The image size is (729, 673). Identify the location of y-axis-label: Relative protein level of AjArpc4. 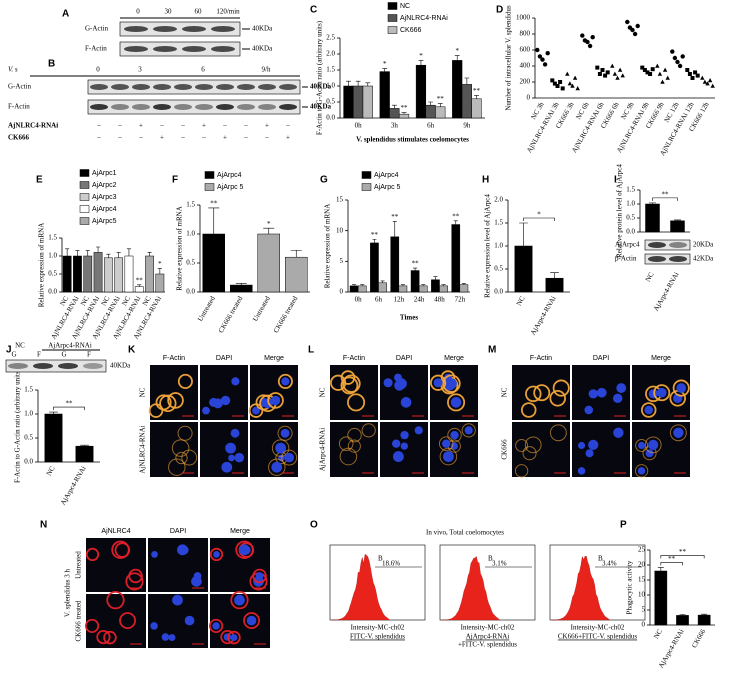
(620, 211).